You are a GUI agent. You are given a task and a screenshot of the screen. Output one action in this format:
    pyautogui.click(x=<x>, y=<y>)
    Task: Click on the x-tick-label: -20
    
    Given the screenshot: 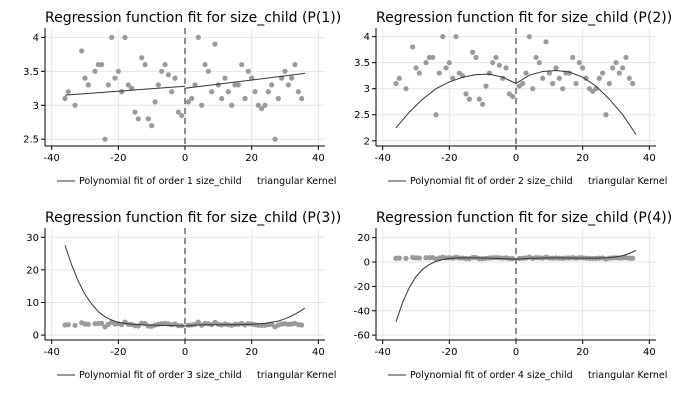 What is the action you would take?
    pyautogui.click(x=118, y=158)
    